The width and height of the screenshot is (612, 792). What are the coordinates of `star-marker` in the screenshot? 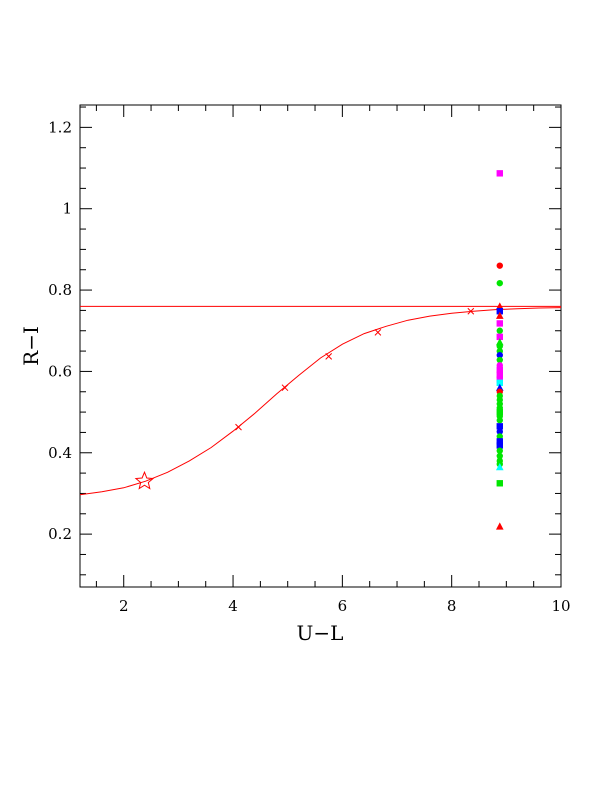 It's located at (144, 480).